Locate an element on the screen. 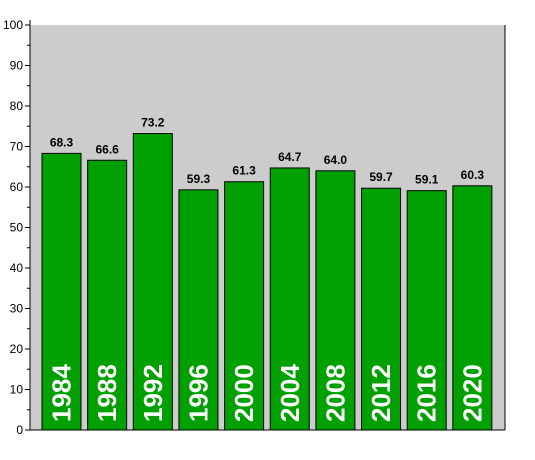 This screenshot has height=460, width=535. y-tick-label-0: 0 is located at coordinates (19, 430).